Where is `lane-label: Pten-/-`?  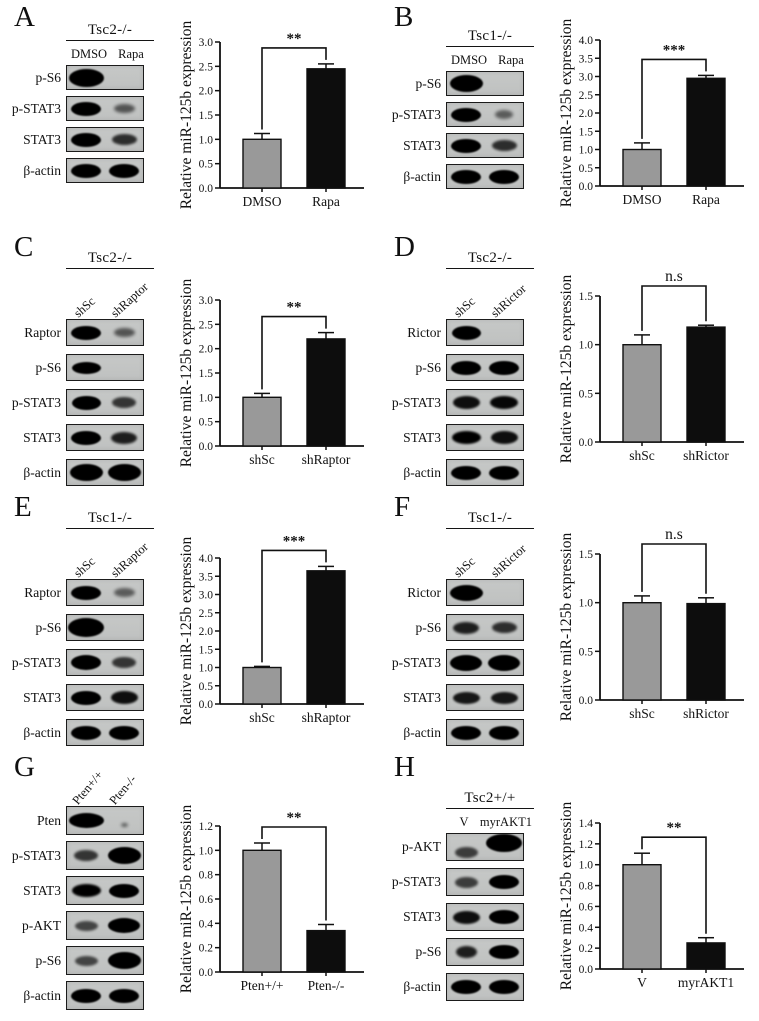 lane-label: Pten-/- is located at coordinates (123, 790).